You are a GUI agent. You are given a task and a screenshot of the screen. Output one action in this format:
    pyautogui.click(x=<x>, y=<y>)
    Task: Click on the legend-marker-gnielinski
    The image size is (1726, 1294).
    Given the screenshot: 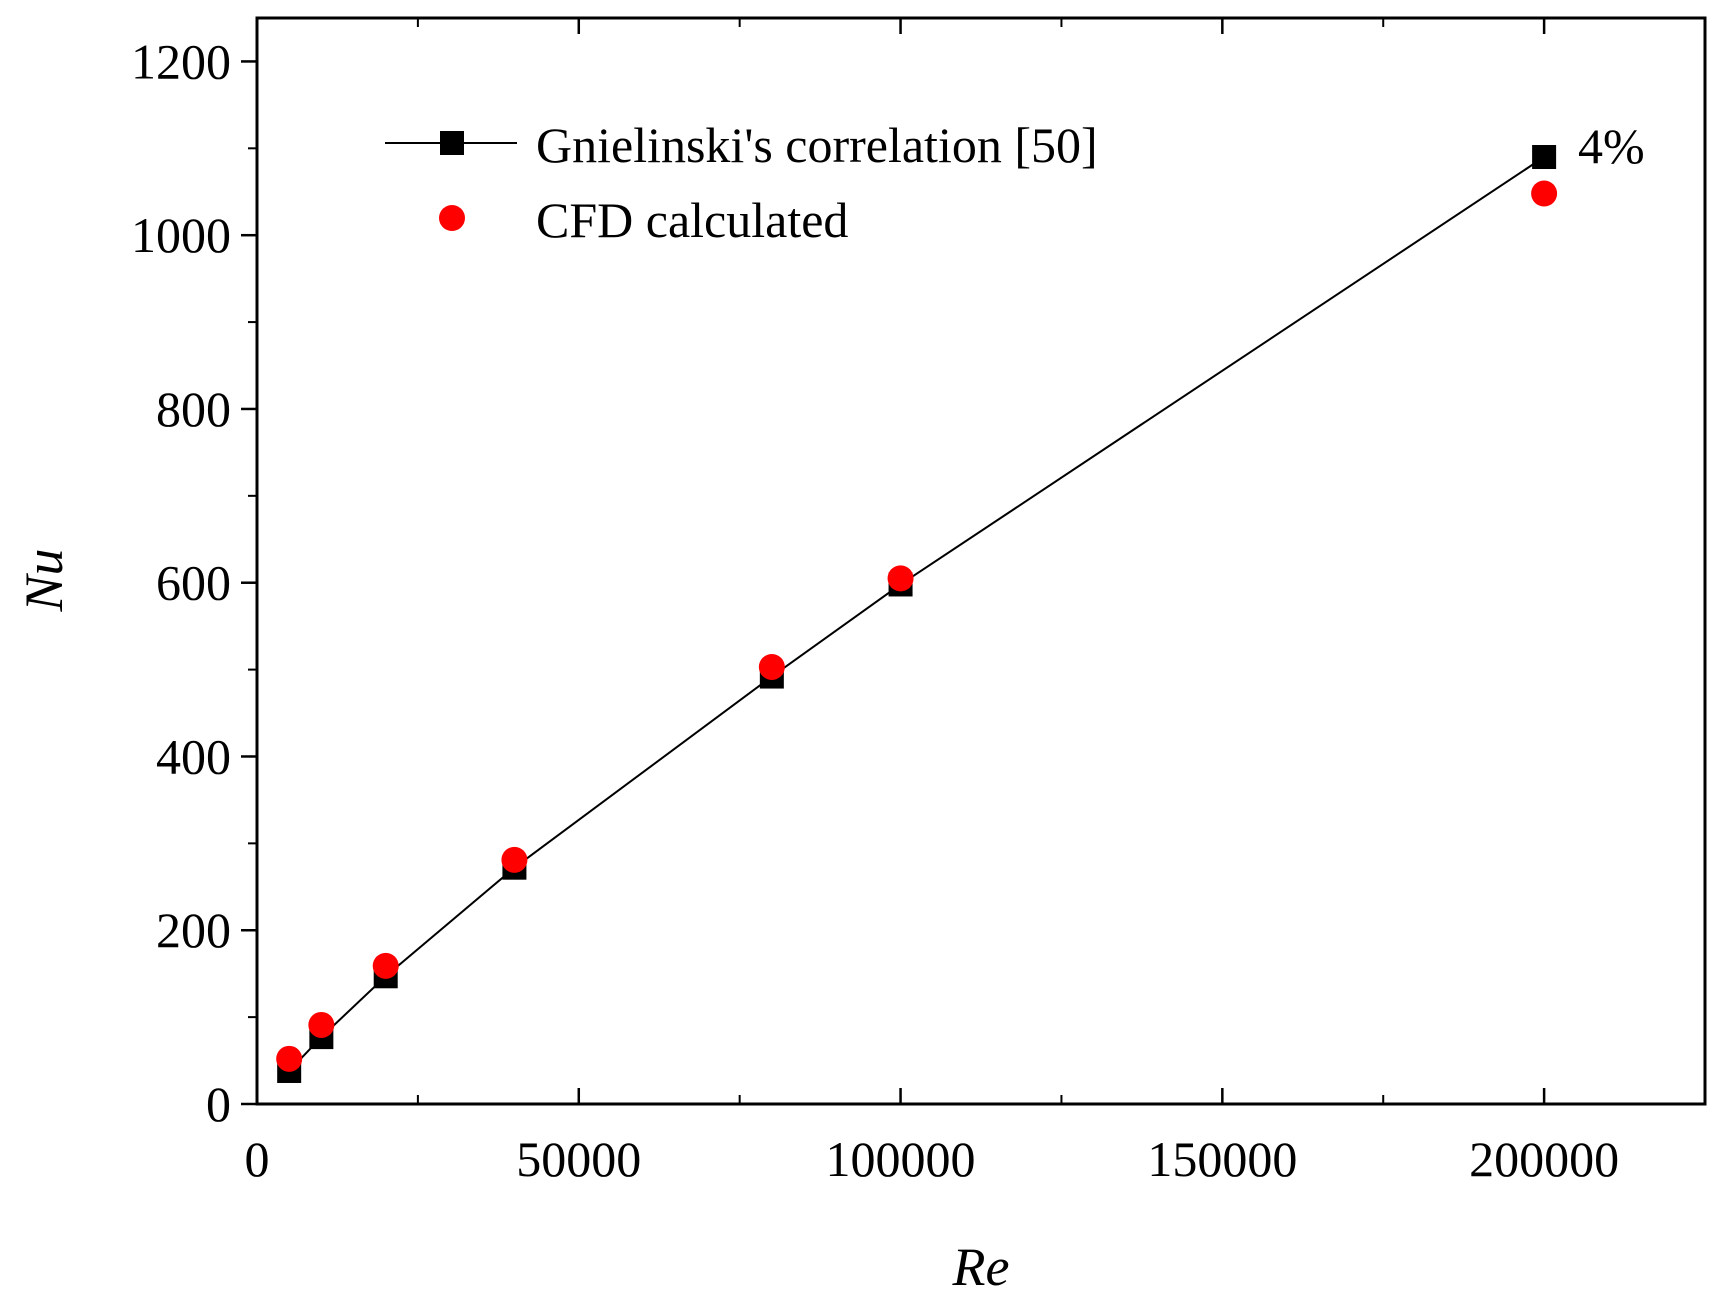 What is the action you would take?
    pyautogui.click(x=452, y=143)
    